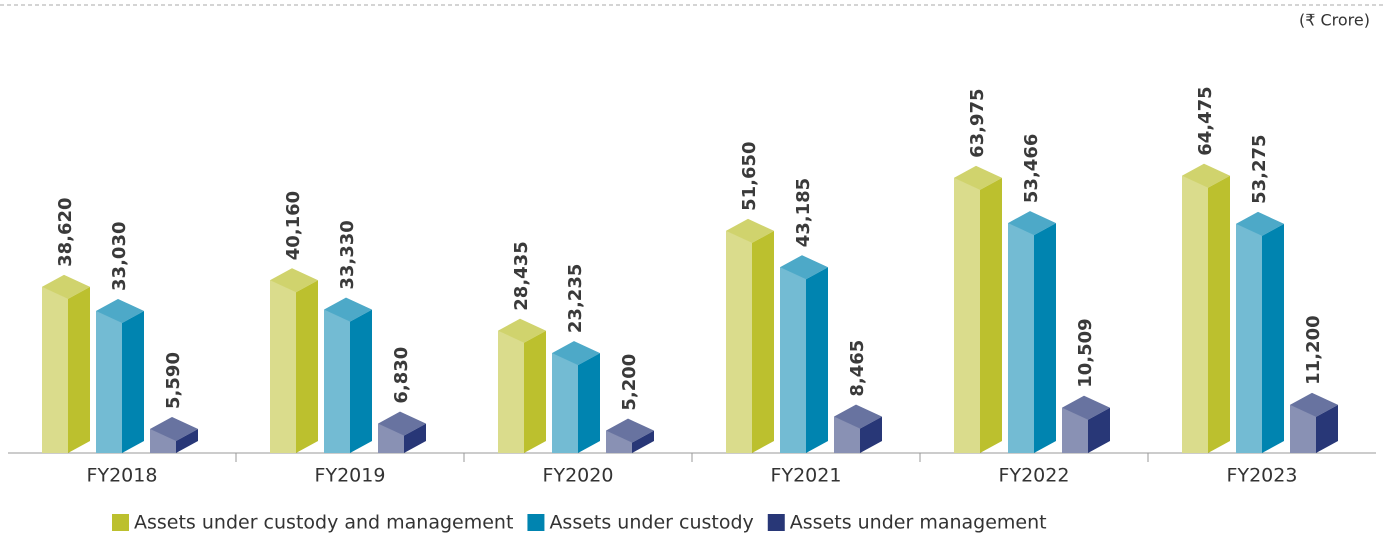 The height and width of the screenshot is (538, 1384). What do you see at coordinates (122, 476) in the screenshot?
I see `x-tick-label: FY2018` at bounding box center [122, 476].